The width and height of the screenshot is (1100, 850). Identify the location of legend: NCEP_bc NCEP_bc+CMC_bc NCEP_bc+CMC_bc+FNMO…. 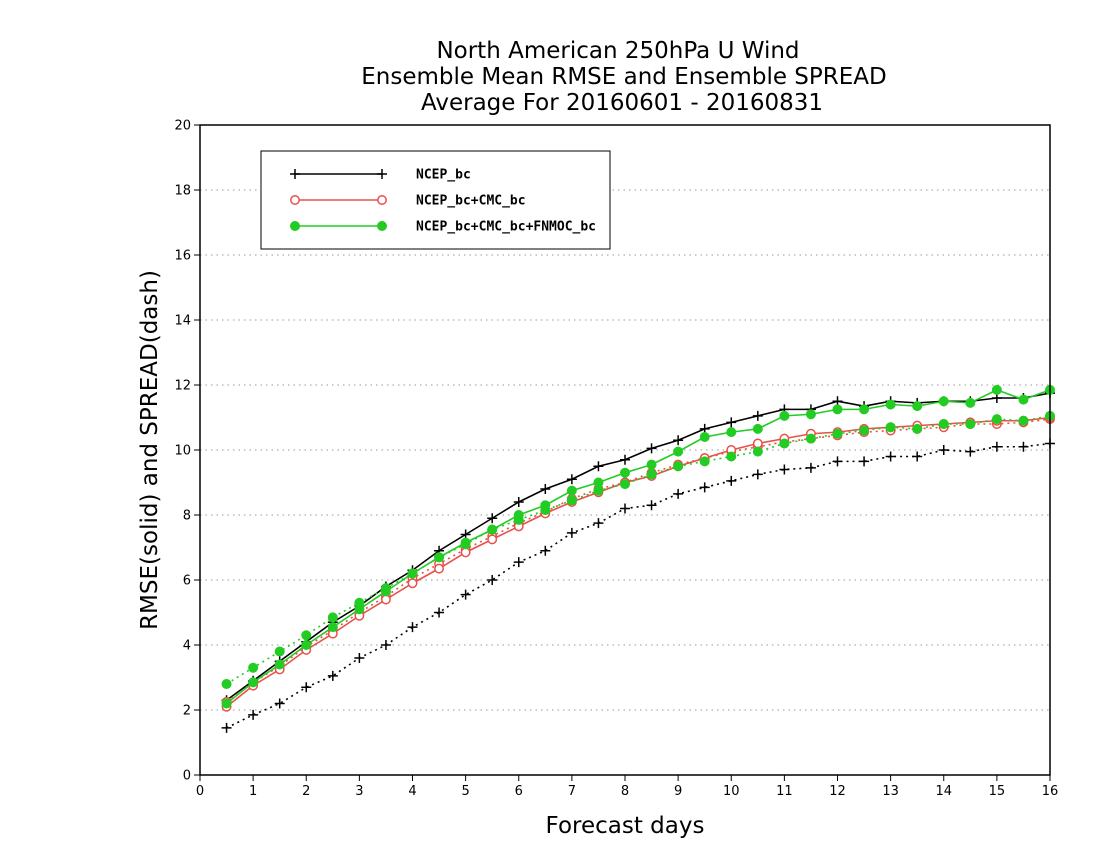
(435, 200).